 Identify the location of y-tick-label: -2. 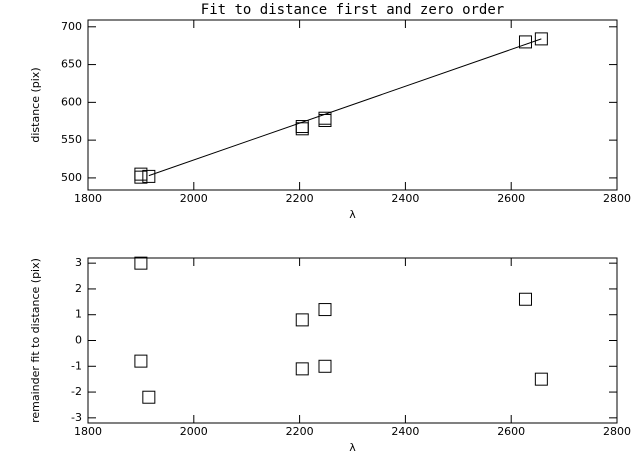
(76, 391).